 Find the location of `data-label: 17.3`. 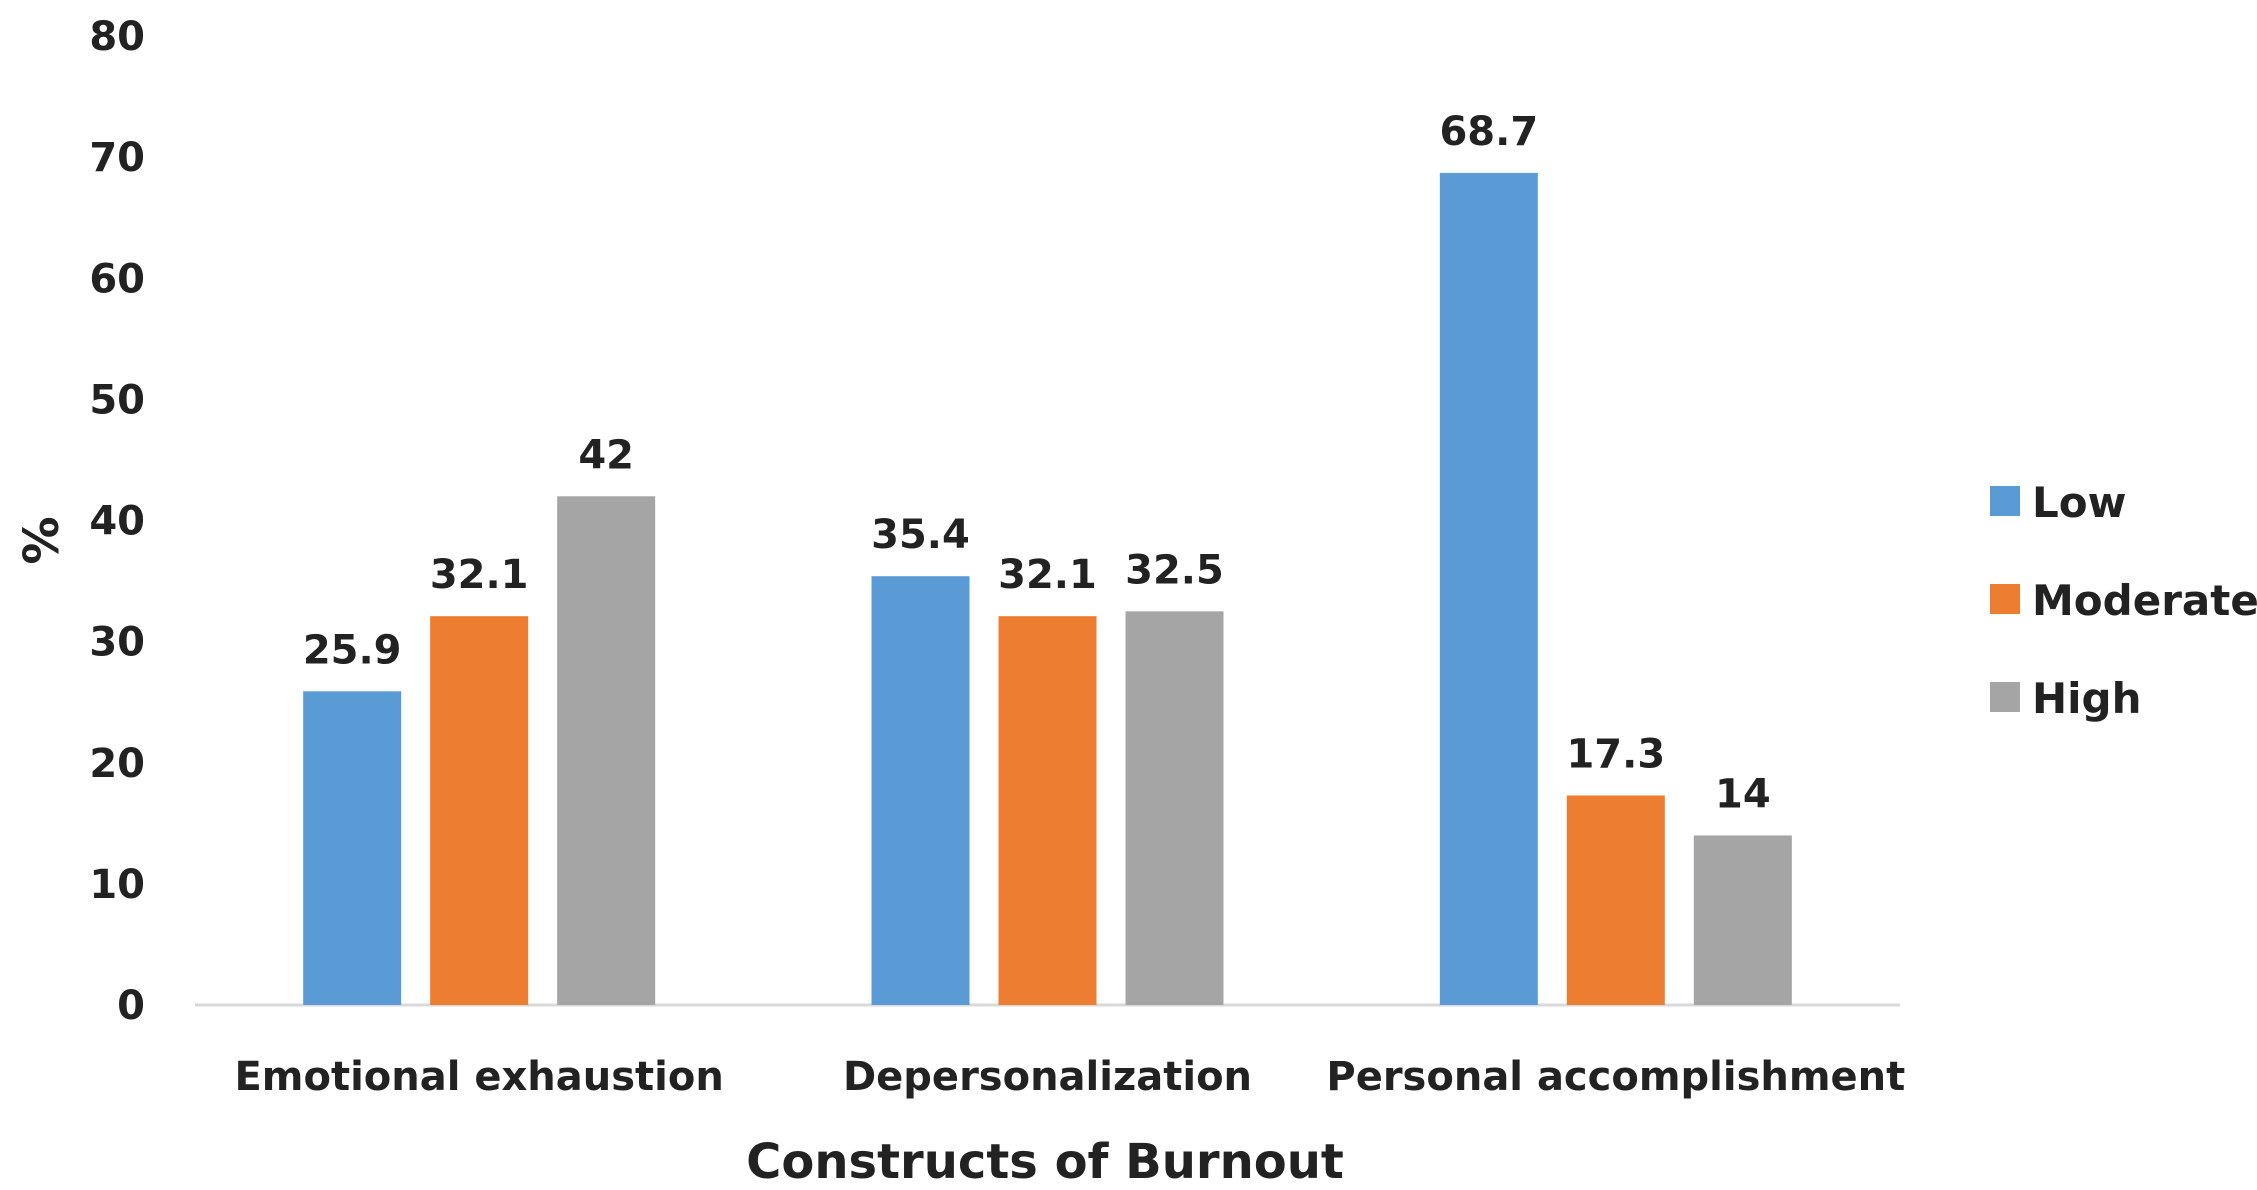

data-label: 17.3 is located at coordinates (1615, 754).